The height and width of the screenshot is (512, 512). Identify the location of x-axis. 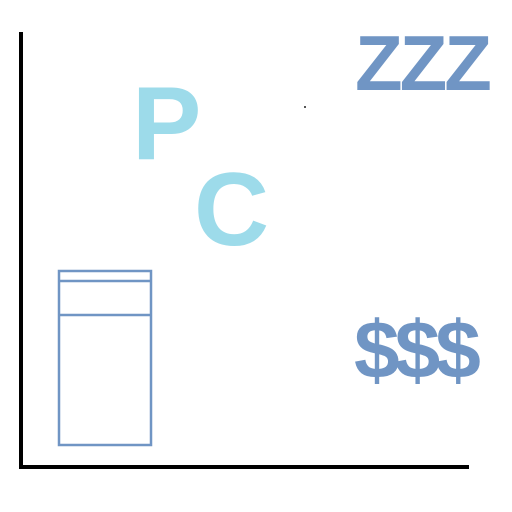
(244, 467).